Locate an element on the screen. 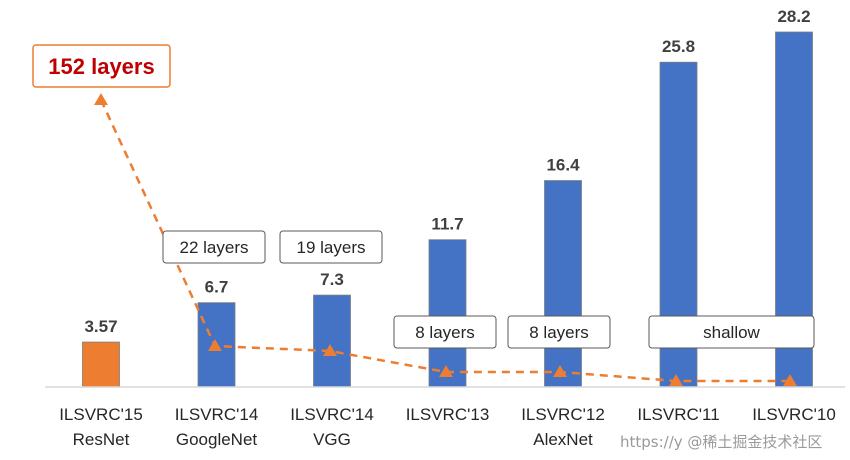 This screenshot has height=460, width=850. layer-label-5: shallow is located at coordinates (731, 332).